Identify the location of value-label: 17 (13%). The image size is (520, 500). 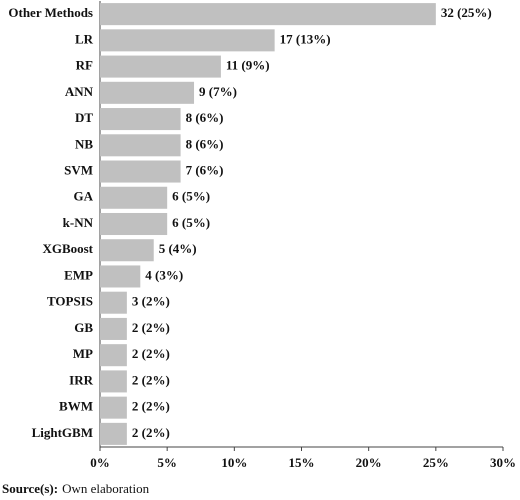
(305, 38).